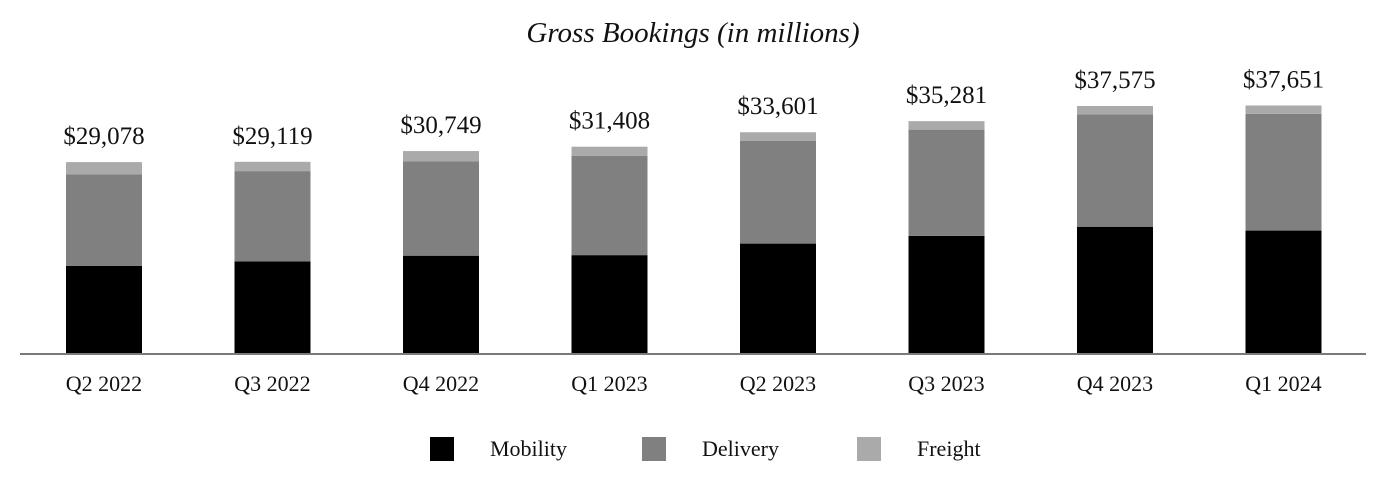 The image size is (1386, 492). I want to click on bar-mobility-q4-2023, so click(1115, 290).